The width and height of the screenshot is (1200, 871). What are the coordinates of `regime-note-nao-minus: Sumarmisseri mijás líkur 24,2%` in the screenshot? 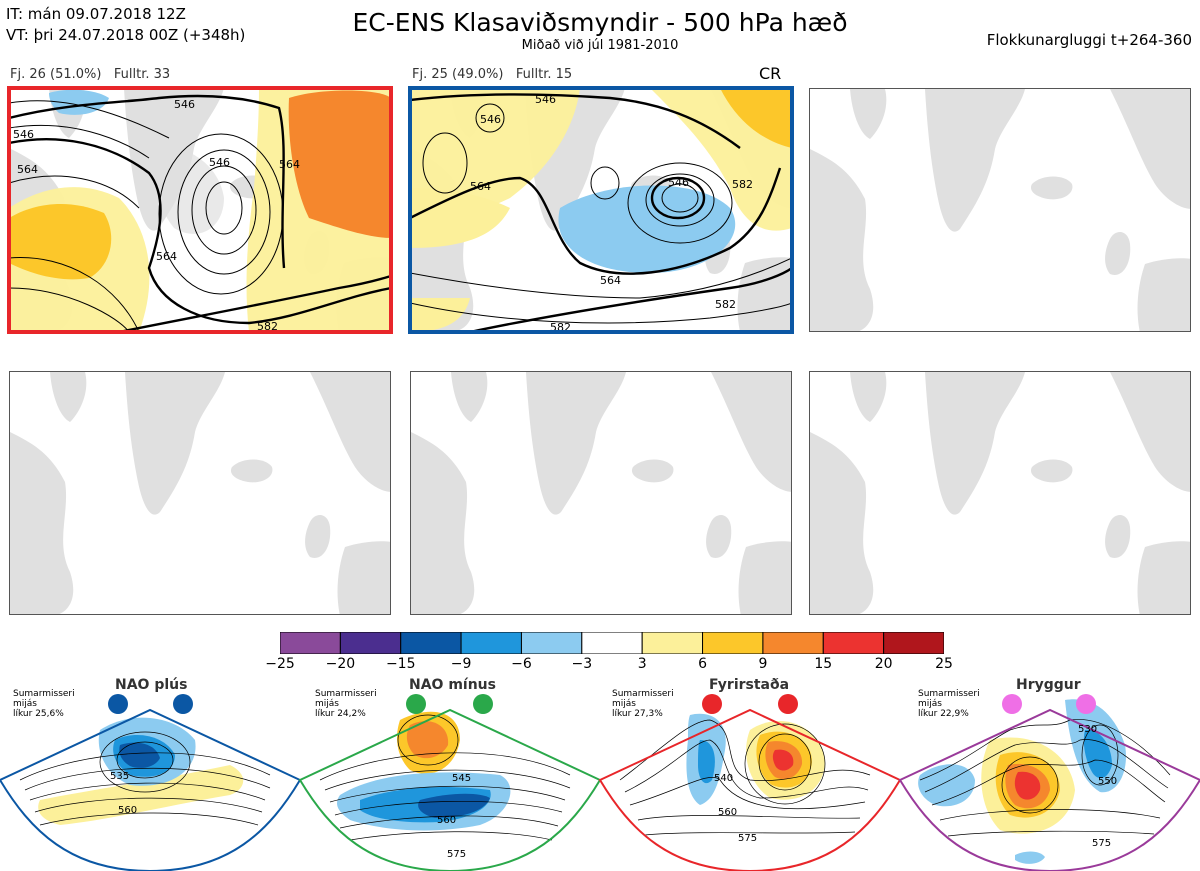 It's located at (346, 704).